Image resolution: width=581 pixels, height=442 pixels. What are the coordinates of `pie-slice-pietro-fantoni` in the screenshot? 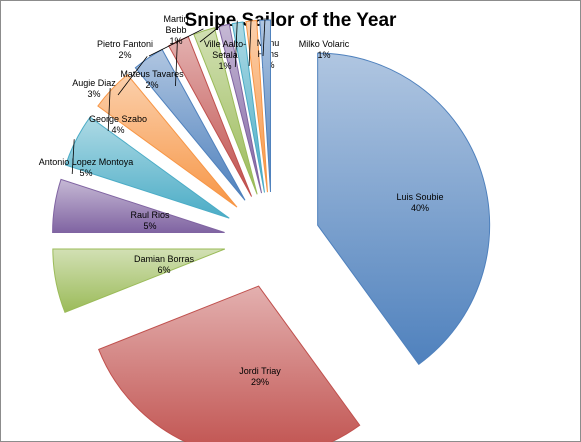 It's located at (225, 111).